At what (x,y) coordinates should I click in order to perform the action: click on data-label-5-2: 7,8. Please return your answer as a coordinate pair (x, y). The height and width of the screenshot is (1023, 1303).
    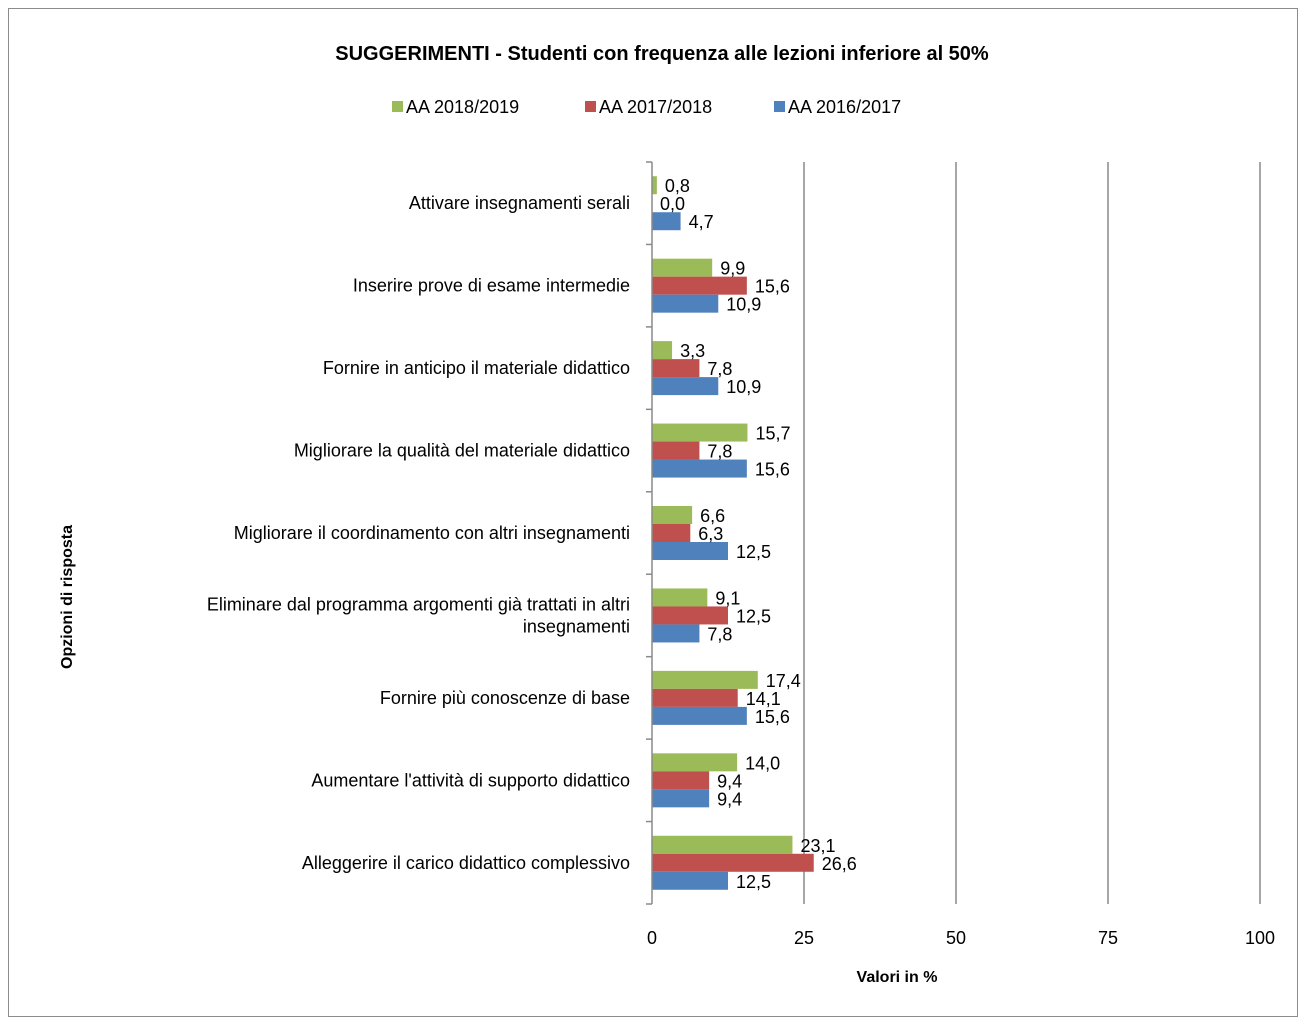
    Looking at the image, I should click on (719, 634).